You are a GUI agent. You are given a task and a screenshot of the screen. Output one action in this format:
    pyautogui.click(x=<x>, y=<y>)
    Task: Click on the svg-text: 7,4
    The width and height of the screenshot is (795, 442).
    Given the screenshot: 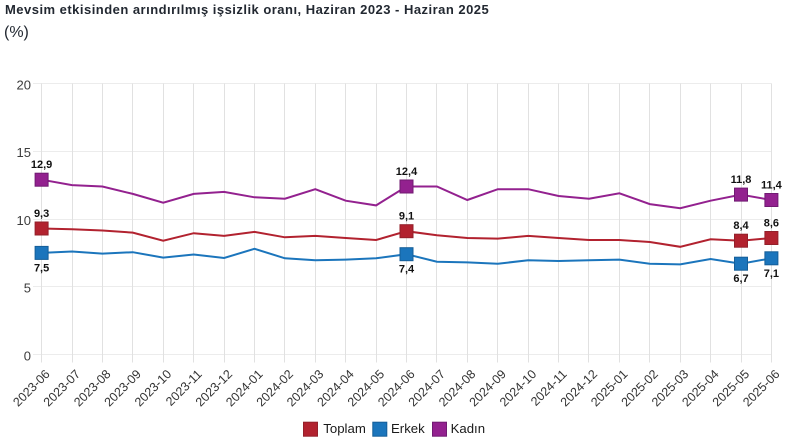 What is the action you would take?
    pyautogui.click(x=407, y=270)
    